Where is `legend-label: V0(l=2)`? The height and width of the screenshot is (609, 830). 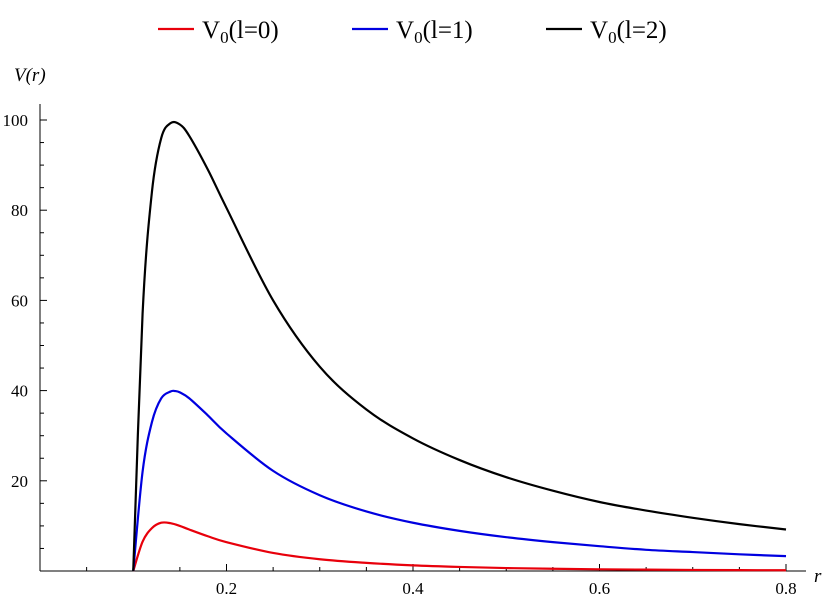
legend-label: V0(l=2) is located at coordinates (628, 32).